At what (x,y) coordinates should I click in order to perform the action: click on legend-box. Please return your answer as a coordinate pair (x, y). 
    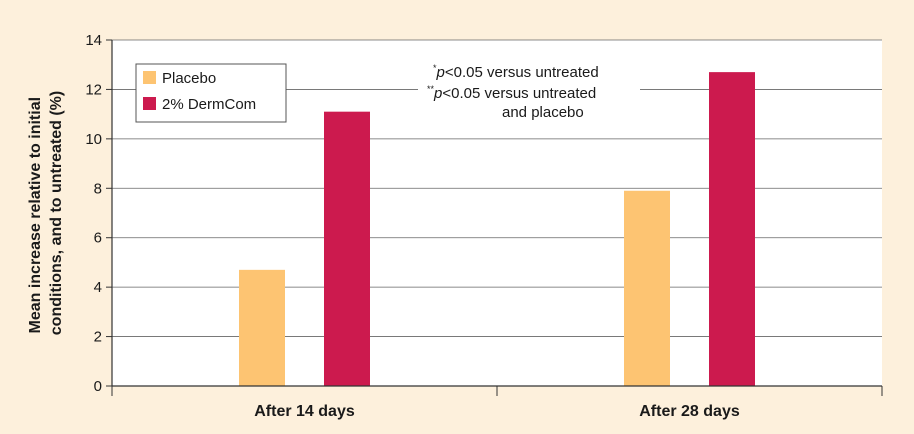
    Looking at the image, I should click on (211, 93).